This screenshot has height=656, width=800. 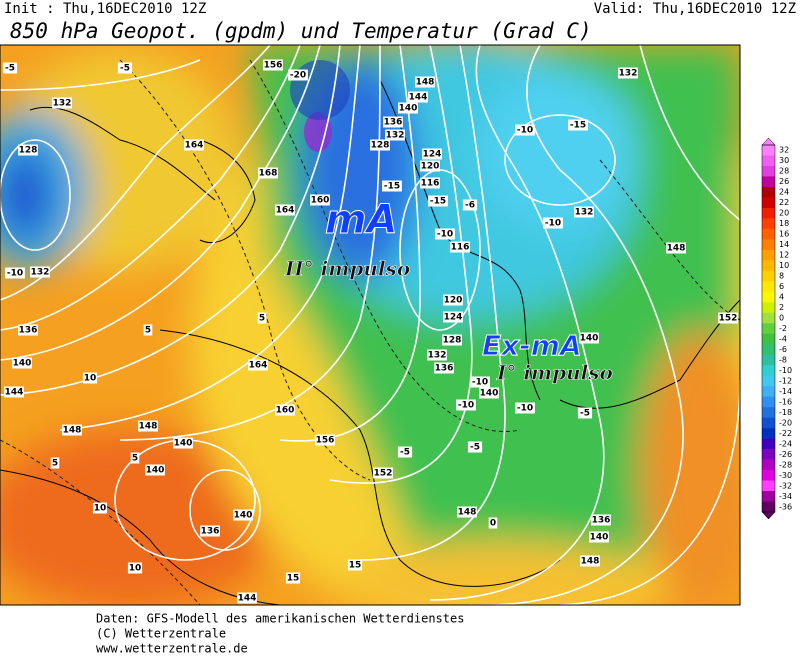 I want to click on contour-label: 136, so click(x=444, y=369).